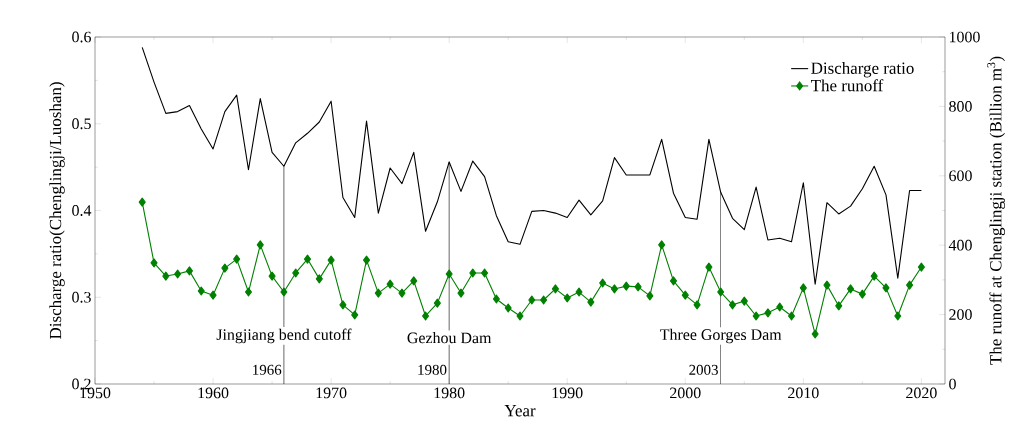  What do you see at coordinates (996, 210) in the screenshot?
I see `y2-axis-title: The runoff at Chenglingji station (Billion m$^{3}$)` at bounding box center [996, 210].